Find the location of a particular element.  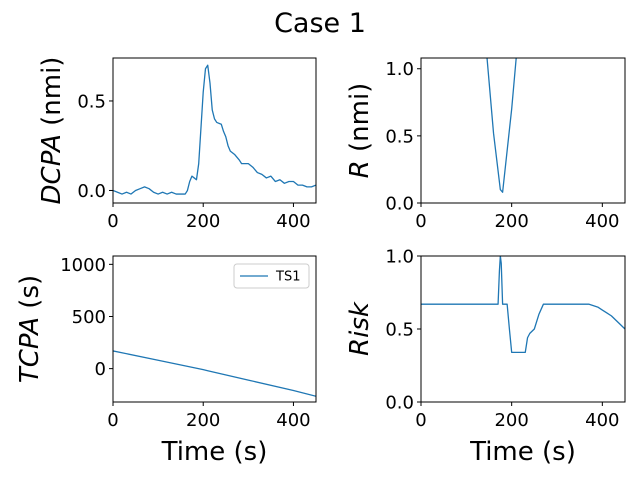

y-tick-label: 0 is located at coordinates (100, 369).